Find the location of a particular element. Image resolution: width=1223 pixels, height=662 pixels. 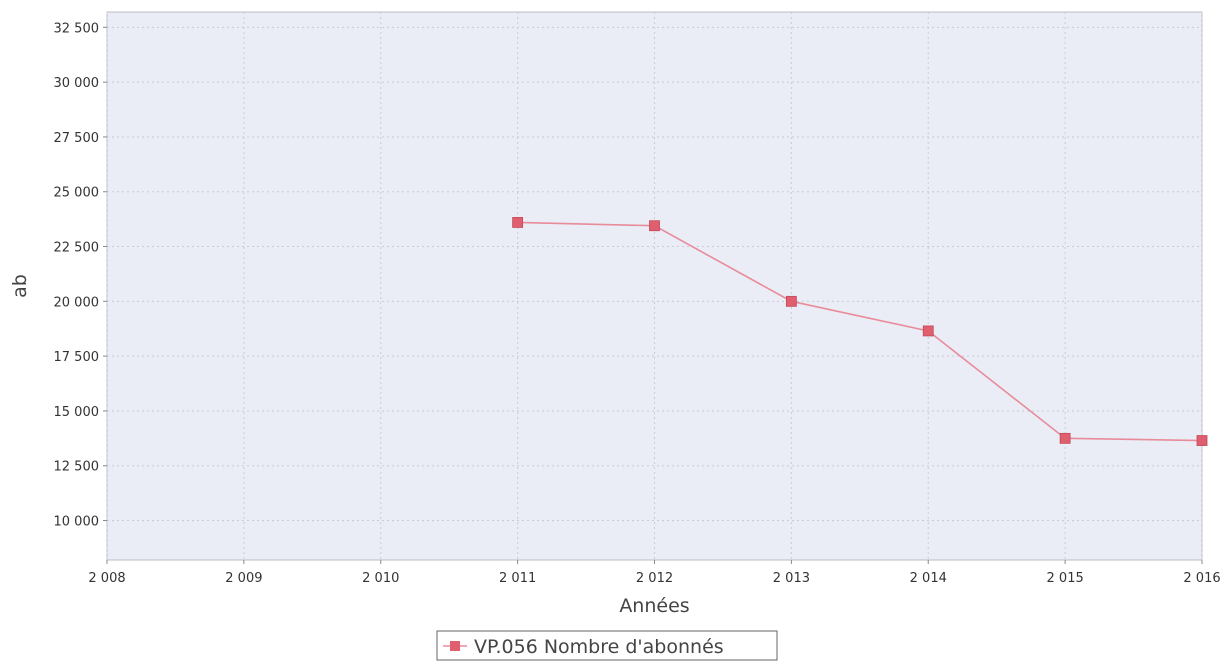

legend: VP.056 Nombre d'abonnés is located at coordinates (607, 645).